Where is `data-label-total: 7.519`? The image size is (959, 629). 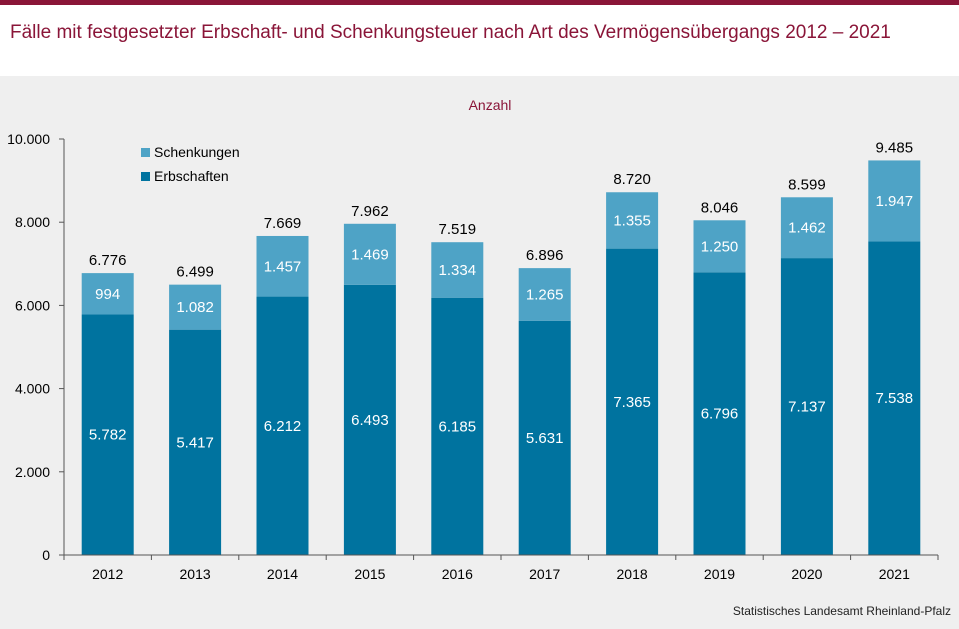 data-label-total: 7.519 is located at coordinates (458, 229).